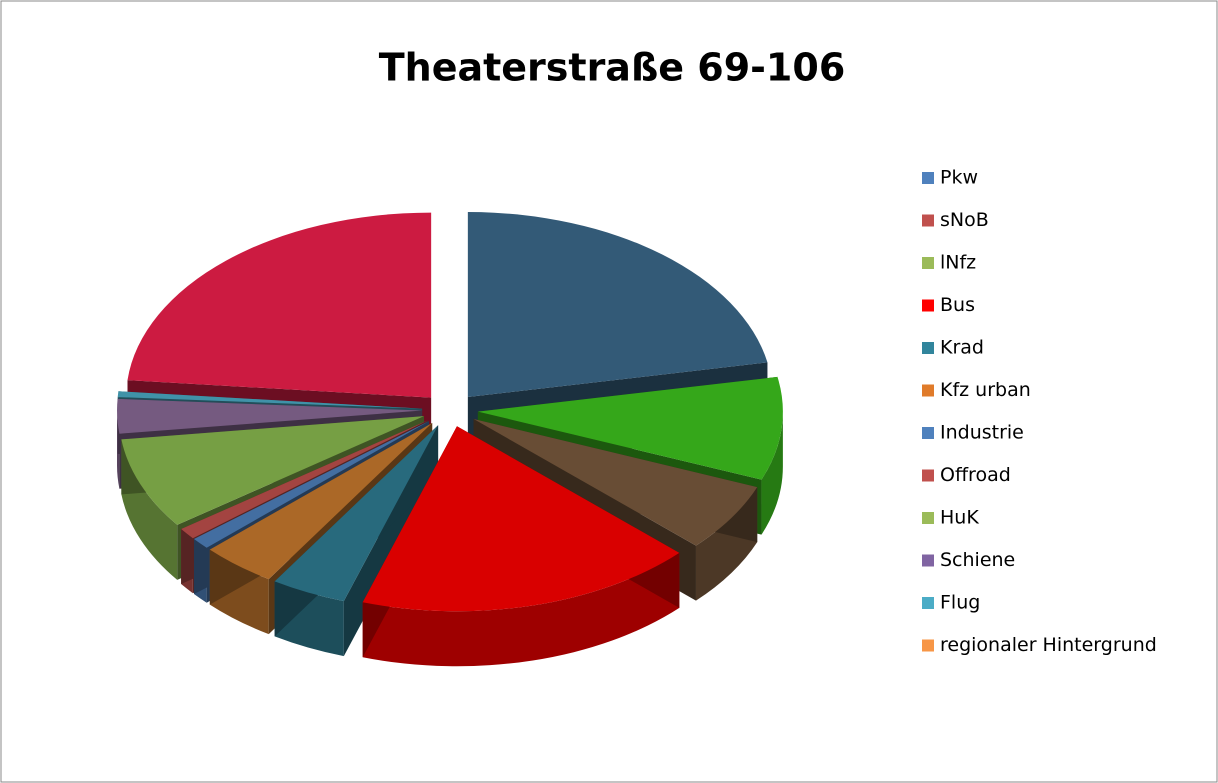 This screenshot has width=1218, height=783. What do you see at coordinates (1048, 645) in the screenshot?
I see `legend-label: regionaler Hintergrund` at bounding box center [1048, 645].